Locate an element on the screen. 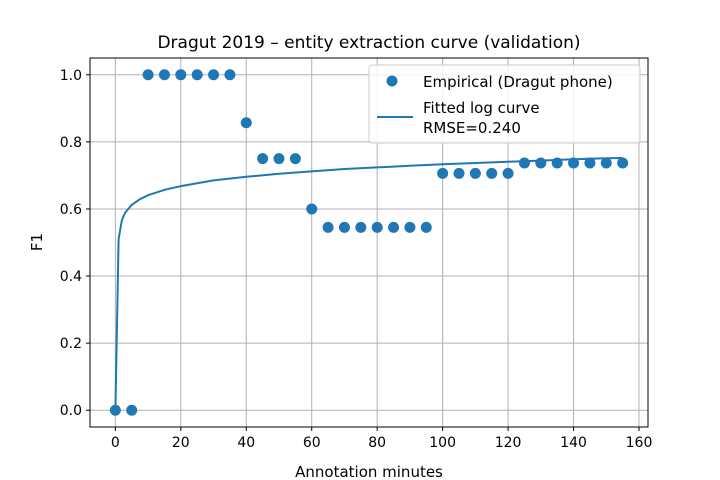 This screenshot has width=720, height=480. x-tick-label: 160 is located at coordinates (639, 443).